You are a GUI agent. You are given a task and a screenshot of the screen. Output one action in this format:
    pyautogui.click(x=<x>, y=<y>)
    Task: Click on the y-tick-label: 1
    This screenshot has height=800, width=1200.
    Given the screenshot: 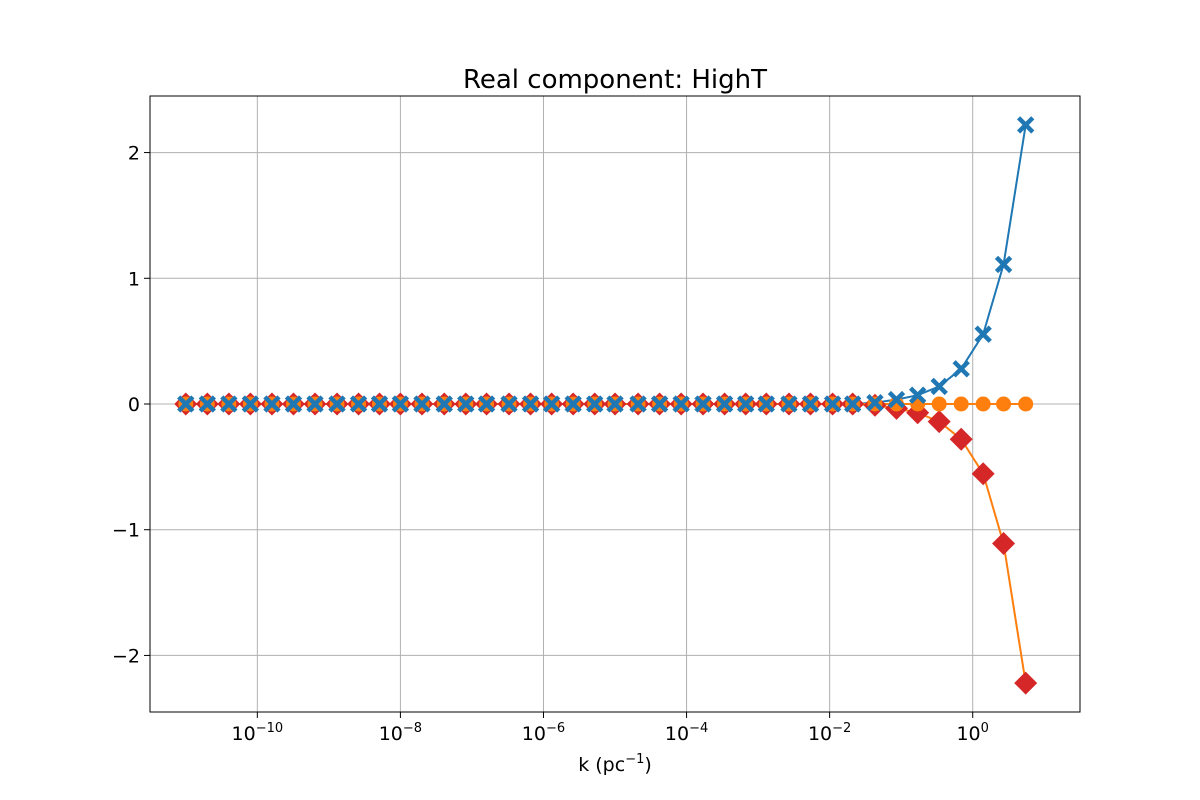 What is the action you would take?
    pyautogui.click(x=134, y=279)
    